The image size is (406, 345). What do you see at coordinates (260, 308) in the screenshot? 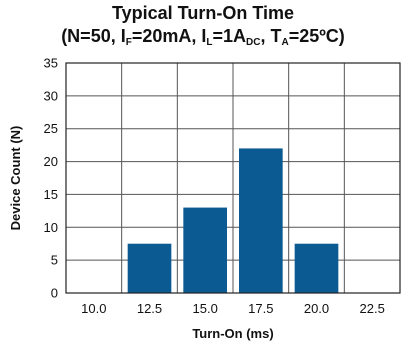
I see `x-tick-label: 17.5` at bounding box center [260, 308].